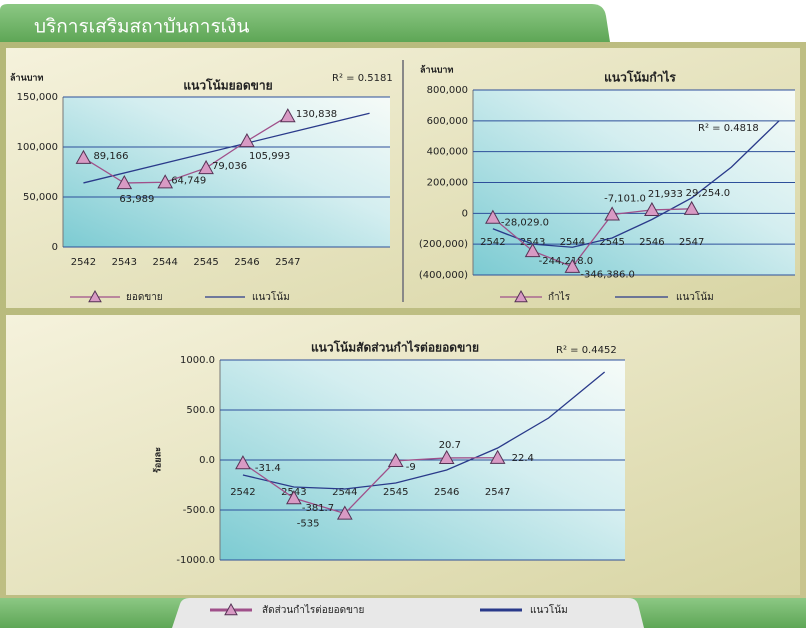 The height and width of the screenshot is (628, 806). I want to click on data-label: -31.4, so click(268, 468).